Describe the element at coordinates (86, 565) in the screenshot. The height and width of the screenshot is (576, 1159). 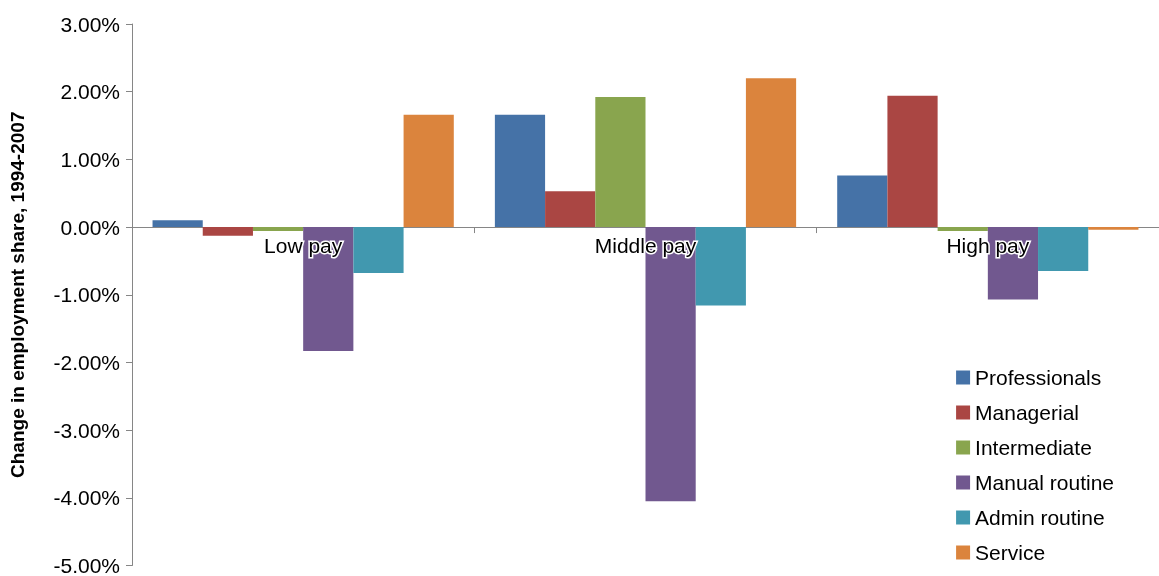
I see `y-tick-label: -5.00%` at that location.